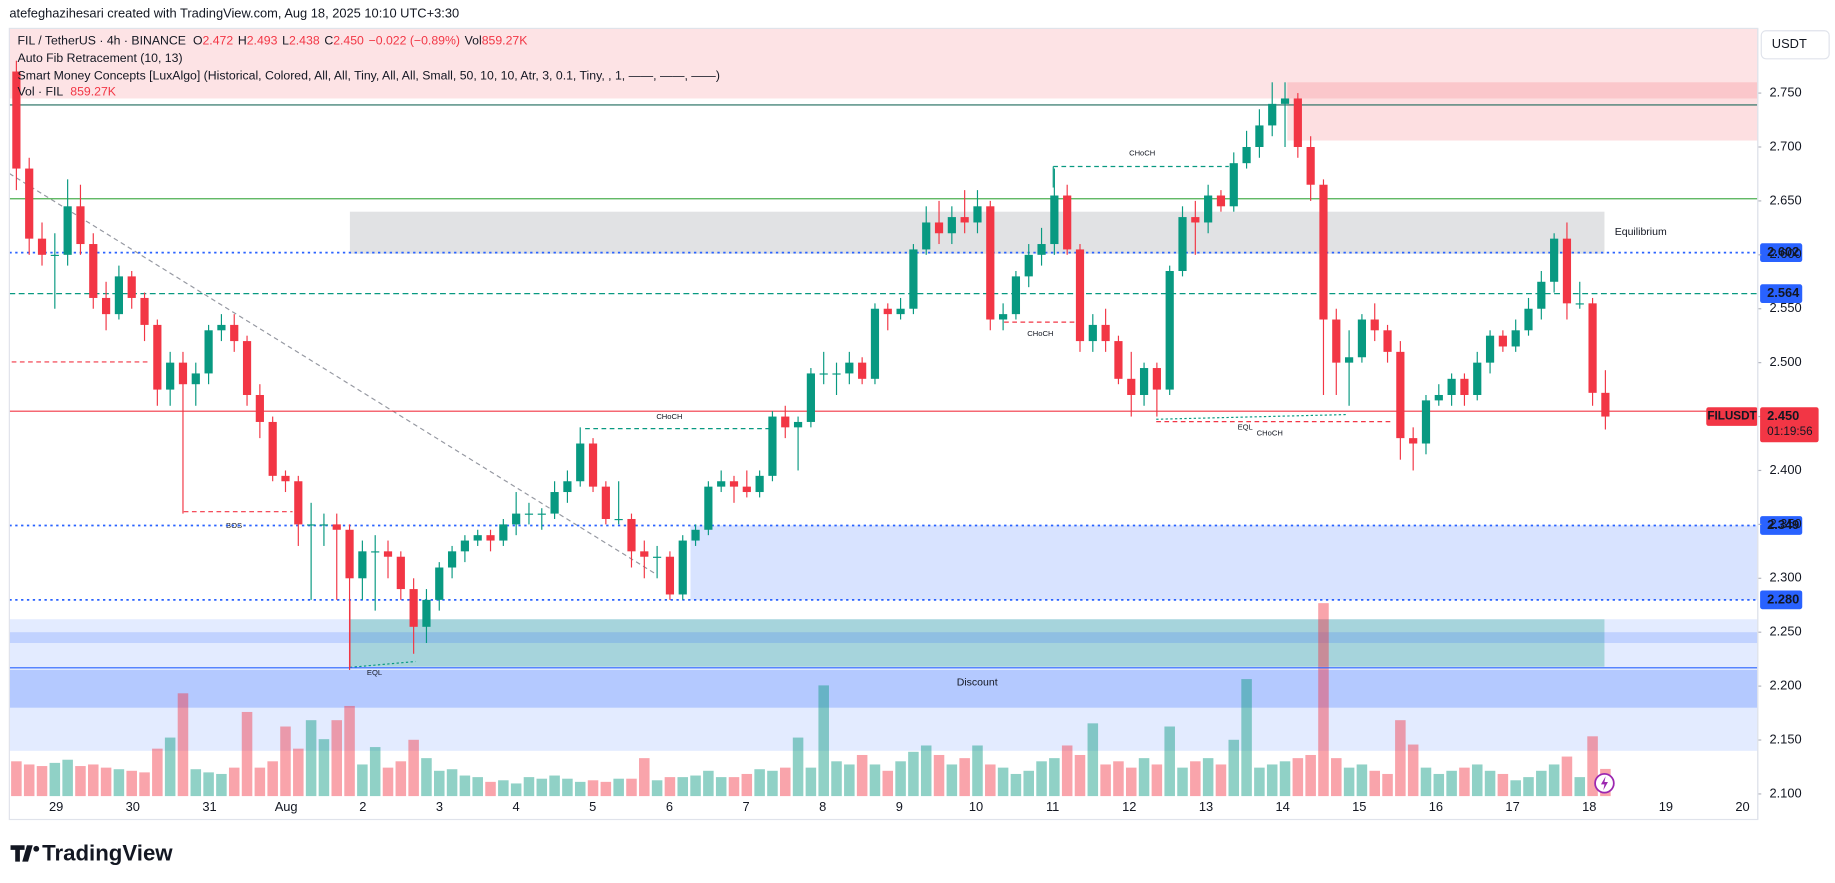 The image size is (1835, 883). Describe the element at coordinates (93, 92) in the screenshot. I see `vol-value: 859.27K` at that location.